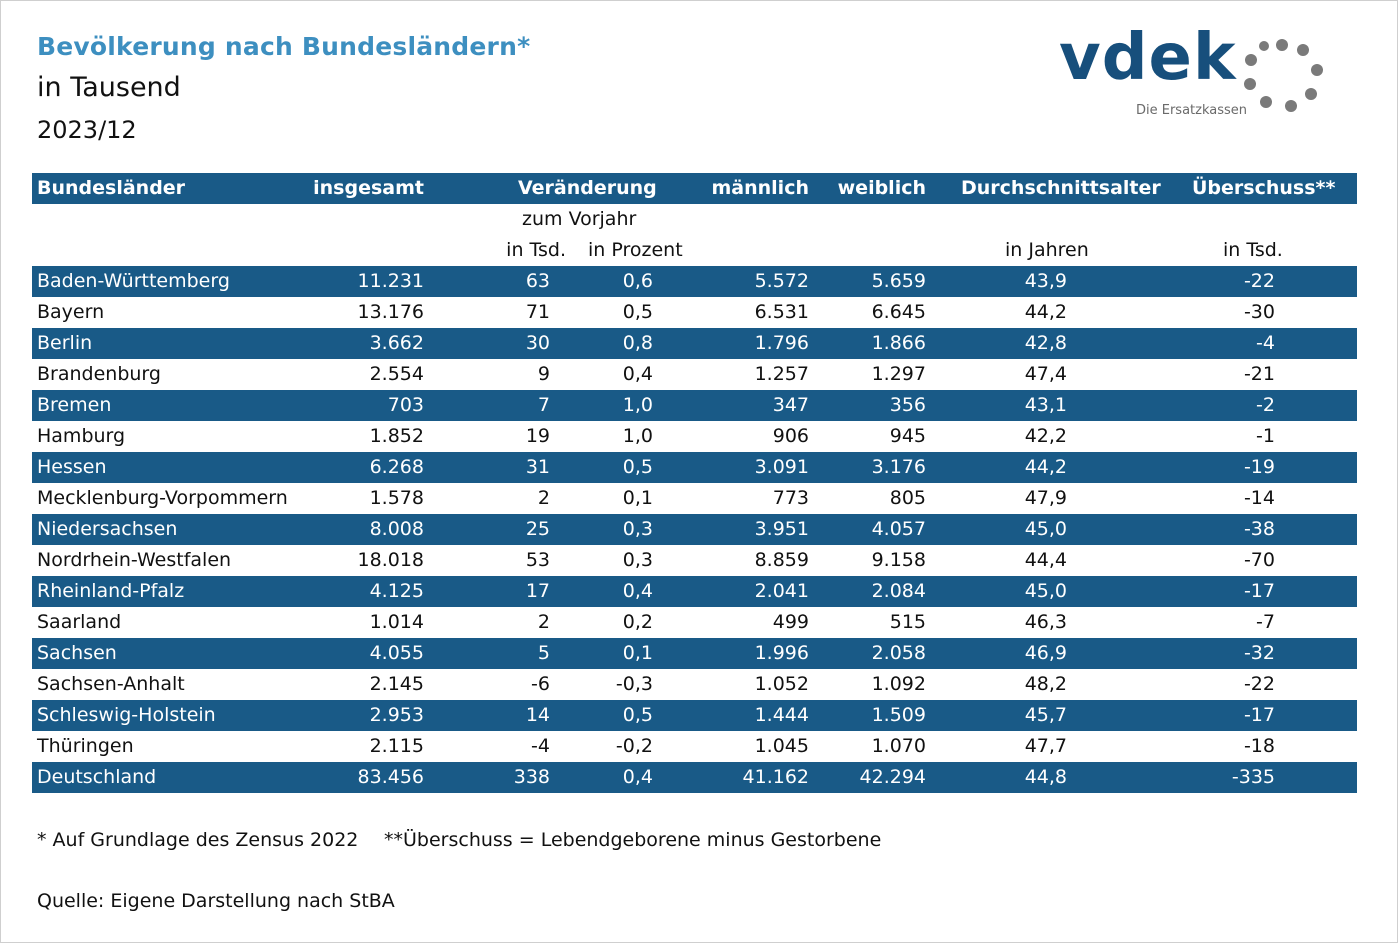  I want to click on cell-durchschnittsalter: 44,8, so click(1045, 777).